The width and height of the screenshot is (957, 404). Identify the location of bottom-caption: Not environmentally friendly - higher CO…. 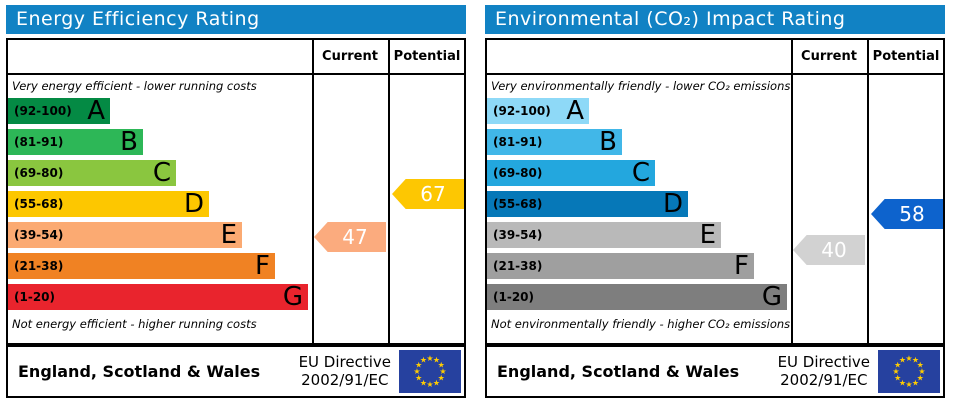
(641, 324).